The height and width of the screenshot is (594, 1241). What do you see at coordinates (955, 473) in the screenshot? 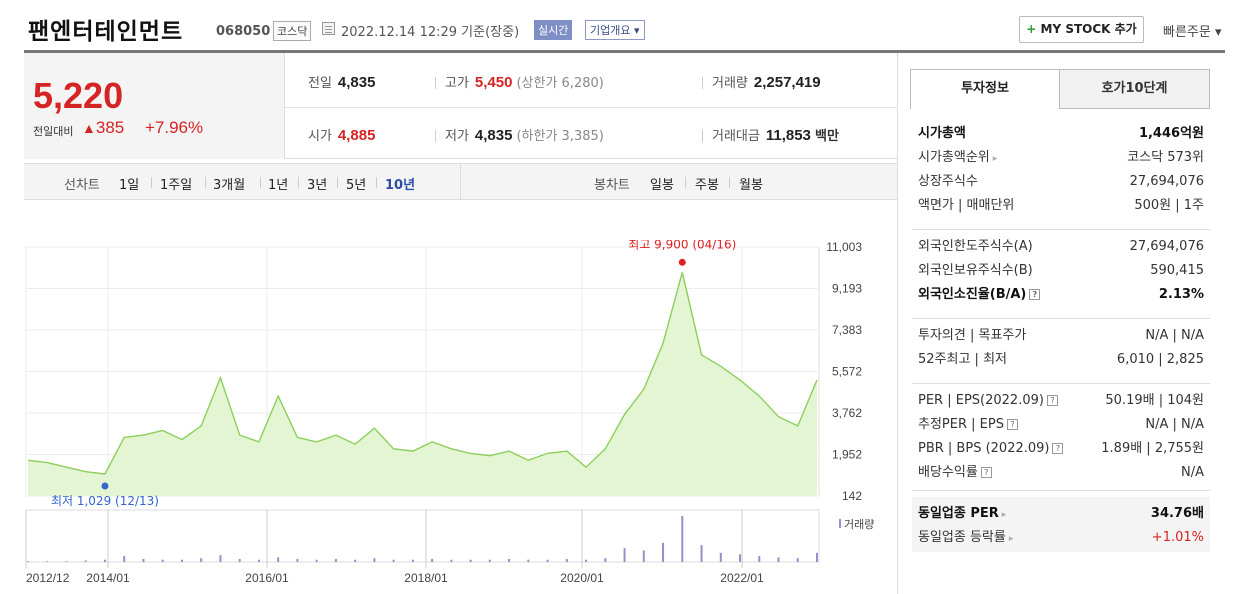
I see `info-label: 배당수익률?` at bounding box center [955, 473].